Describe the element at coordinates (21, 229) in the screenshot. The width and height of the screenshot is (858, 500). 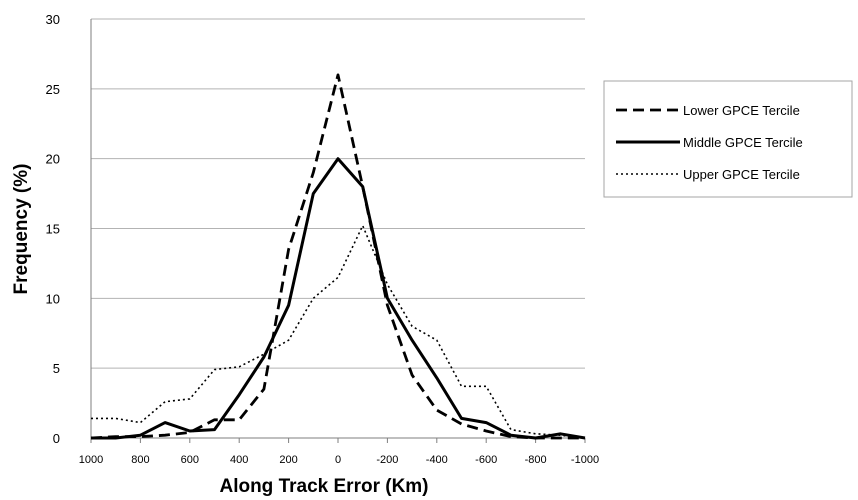
I see `y-axis-title: Frequency (%)` at that location.